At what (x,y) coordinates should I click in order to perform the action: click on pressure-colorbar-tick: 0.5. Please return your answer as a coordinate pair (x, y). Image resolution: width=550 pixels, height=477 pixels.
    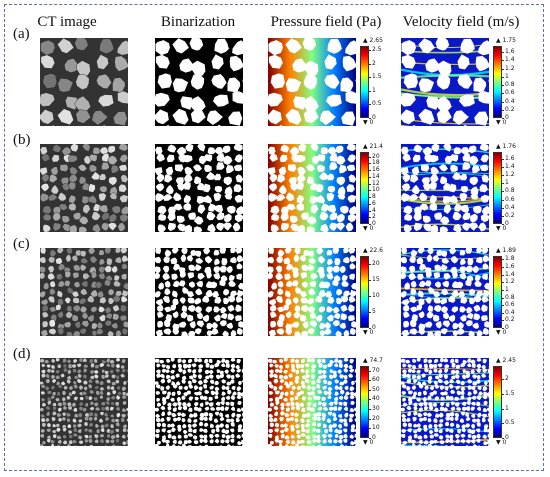
    Looking at the image, I should click on (375, 104).